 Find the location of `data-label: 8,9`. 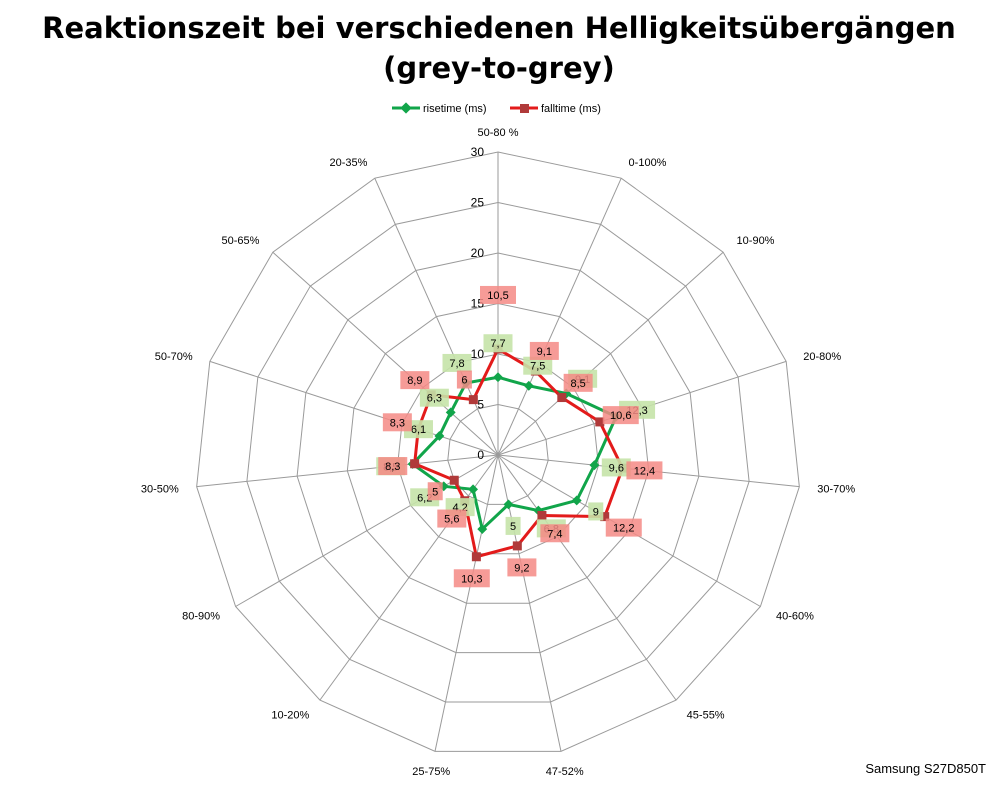

data-label: 8,9 is located at coordinates (415, 380).